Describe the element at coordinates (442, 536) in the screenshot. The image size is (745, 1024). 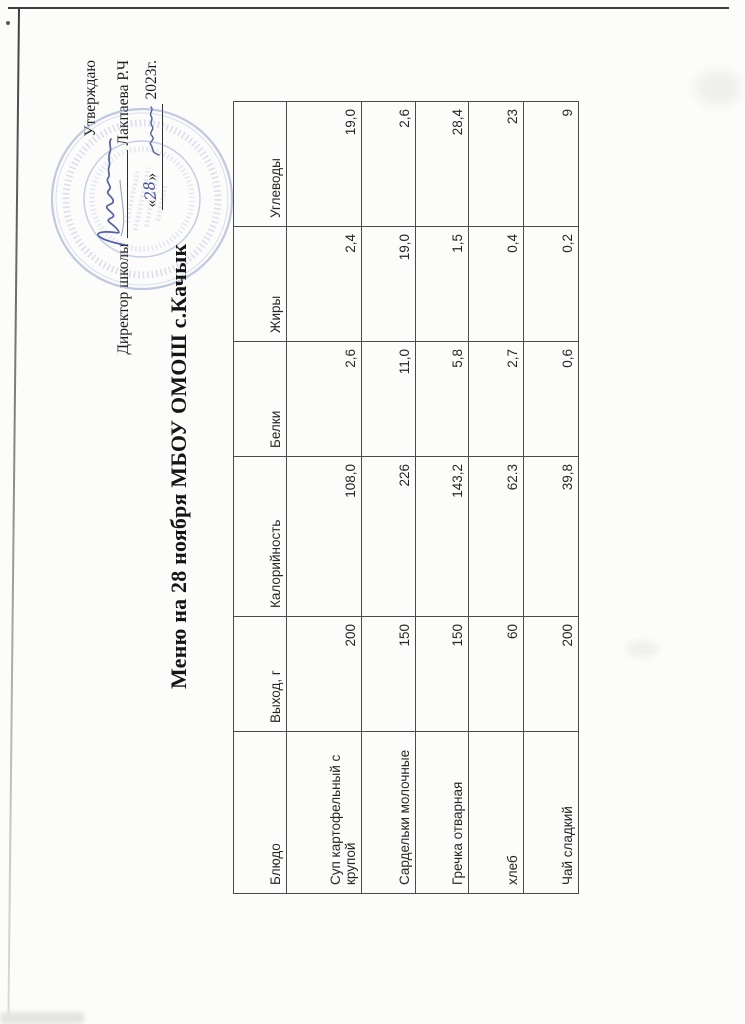
I see `calories-cell: 143,2` at that location.